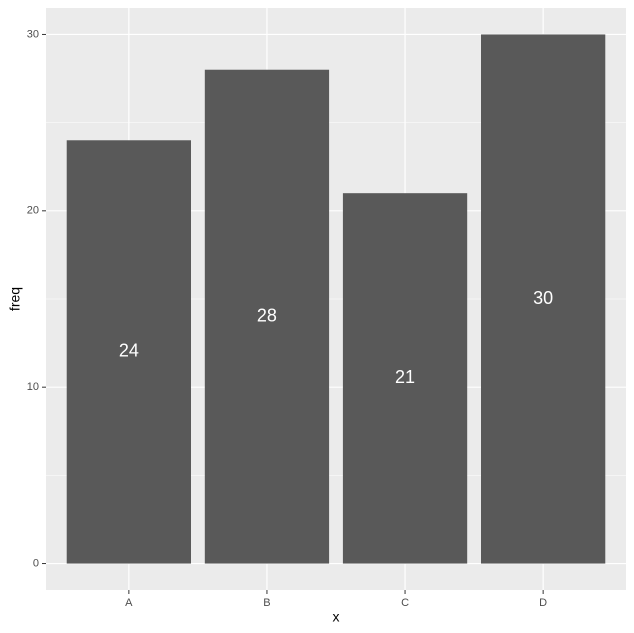 This screenshot has height=633, width=634. I want to click on y-axis-title: freq, so click(15, 299).